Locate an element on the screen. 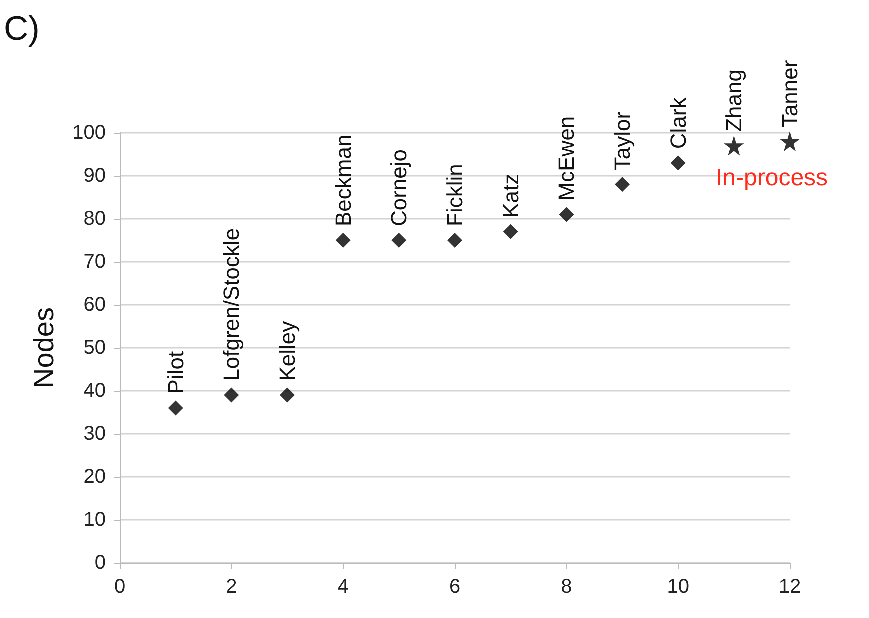 The image size is (869, 618). annotation: In-process is located at coordinates (772, 178).